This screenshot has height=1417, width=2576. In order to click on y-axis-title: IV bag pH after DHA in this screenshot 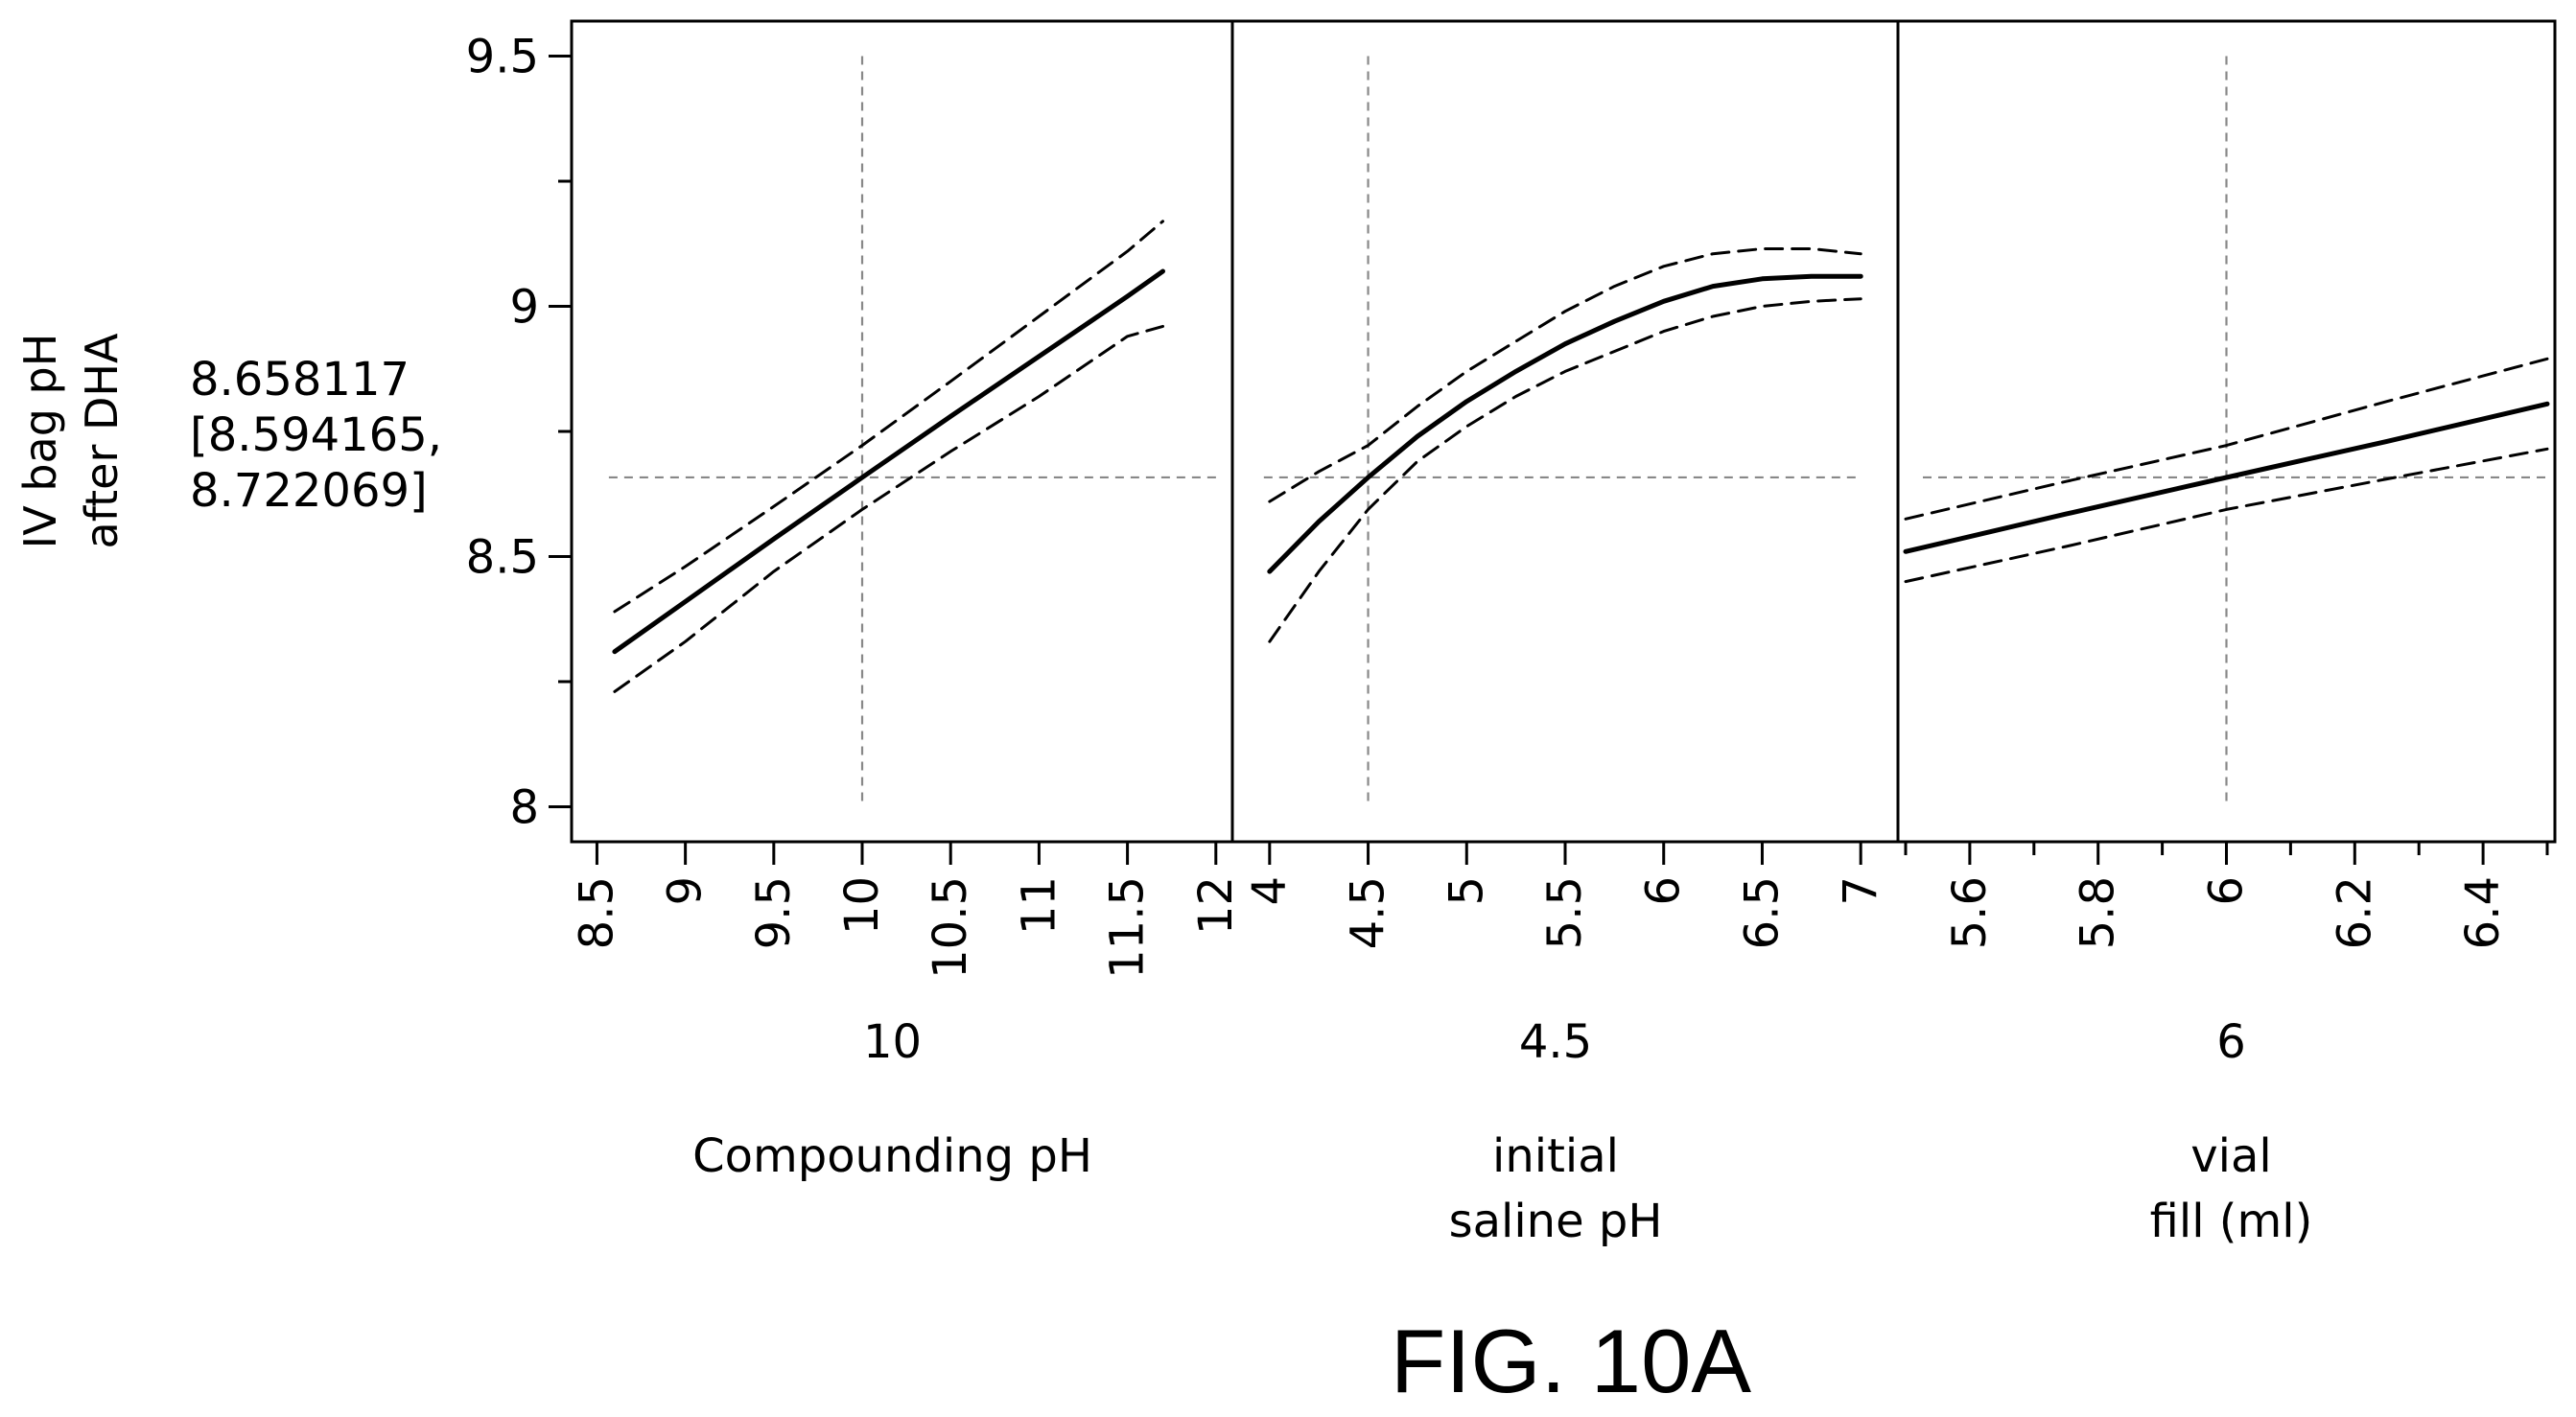, I will do `click(71, 440)`.